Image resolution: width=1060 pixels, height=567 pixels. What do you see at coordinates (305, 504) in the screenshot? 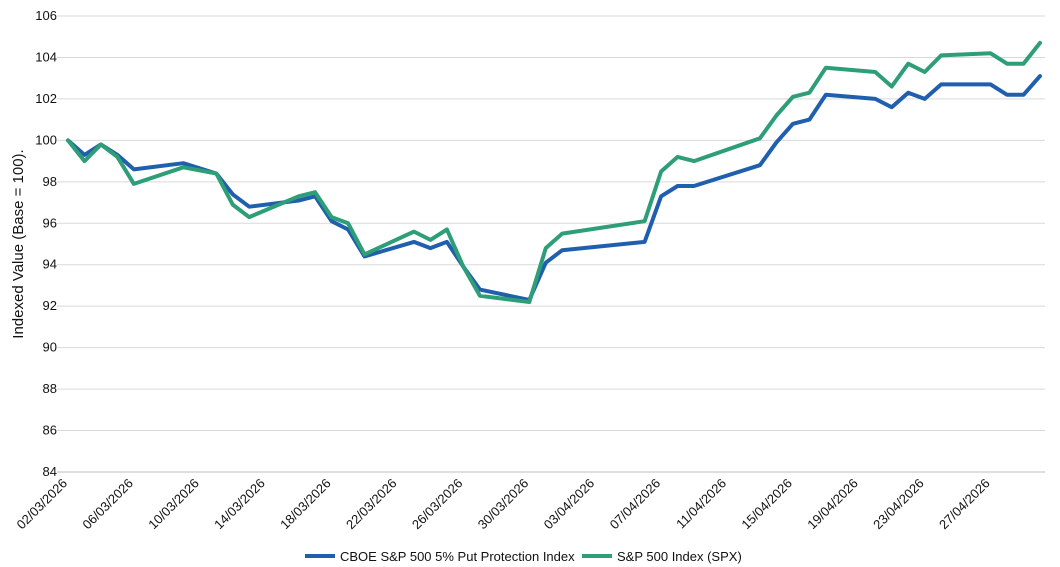
I see `x-tick-label: 18/03/2026` at bounding box center [305, 504].